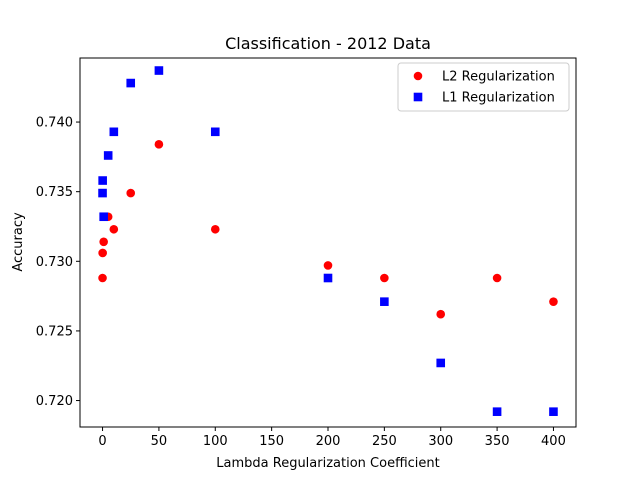  Describe the element at coordinates (328, 441) in the screenshot. I see `x-tick-label: 200` at that location.